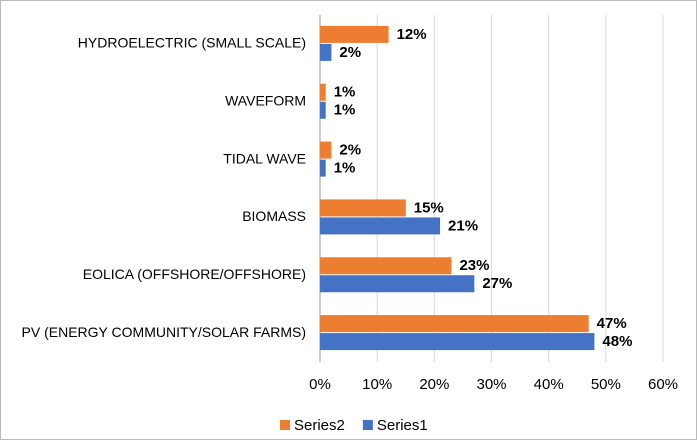 The image size is (697, 440). Describe the element at coordinates (264, 158) in the screenshot. I see `y-tick-label: TIDAL WAVE` at that location.